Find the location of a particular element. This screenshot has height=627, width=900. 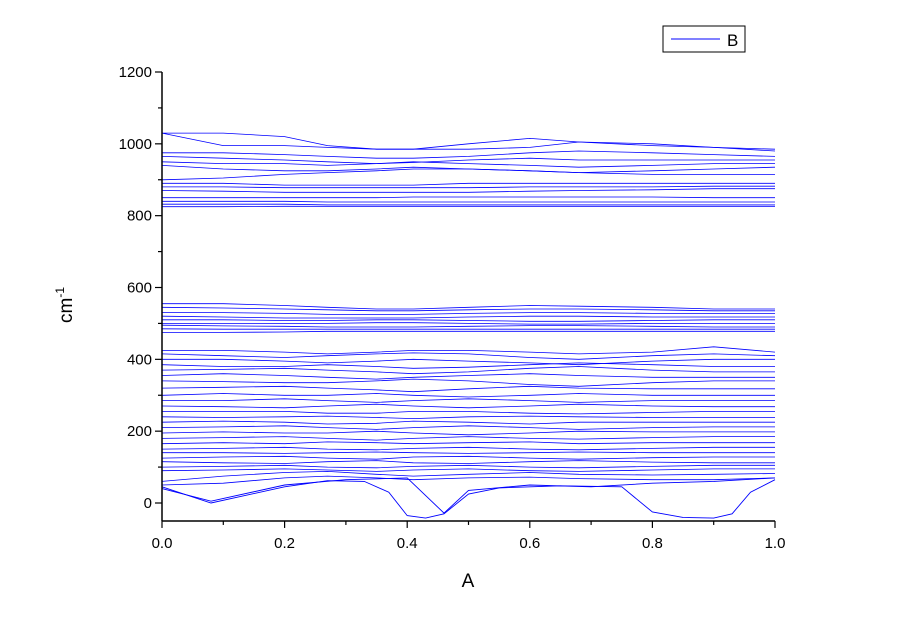

x-tick-label: 0.0 is located at coordinates (162, 543).